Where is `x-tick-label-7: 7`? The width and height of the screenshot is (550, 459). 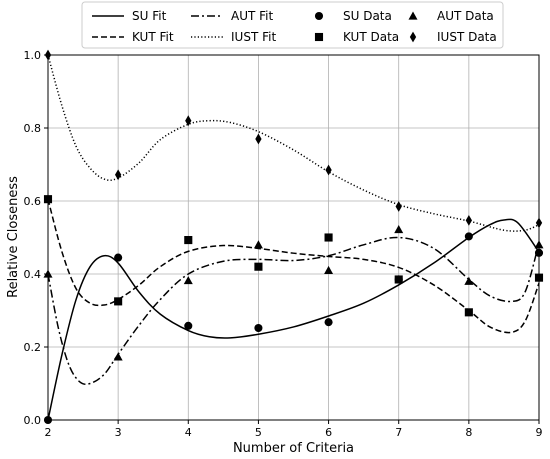
x-tick-label-7: 7 is located at coordinates (398, 432).